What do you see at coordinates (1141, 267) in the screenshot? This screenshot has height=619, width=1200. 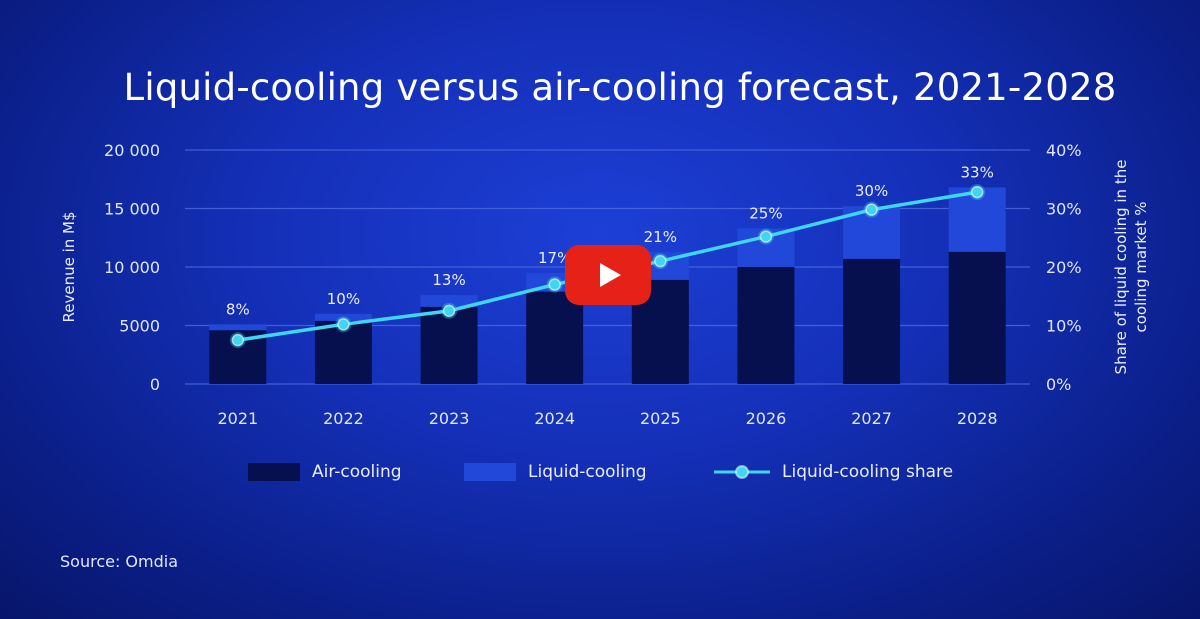 I see `y-axis-label-right-line2: cooling market %` at bounding box center [1141, 267].